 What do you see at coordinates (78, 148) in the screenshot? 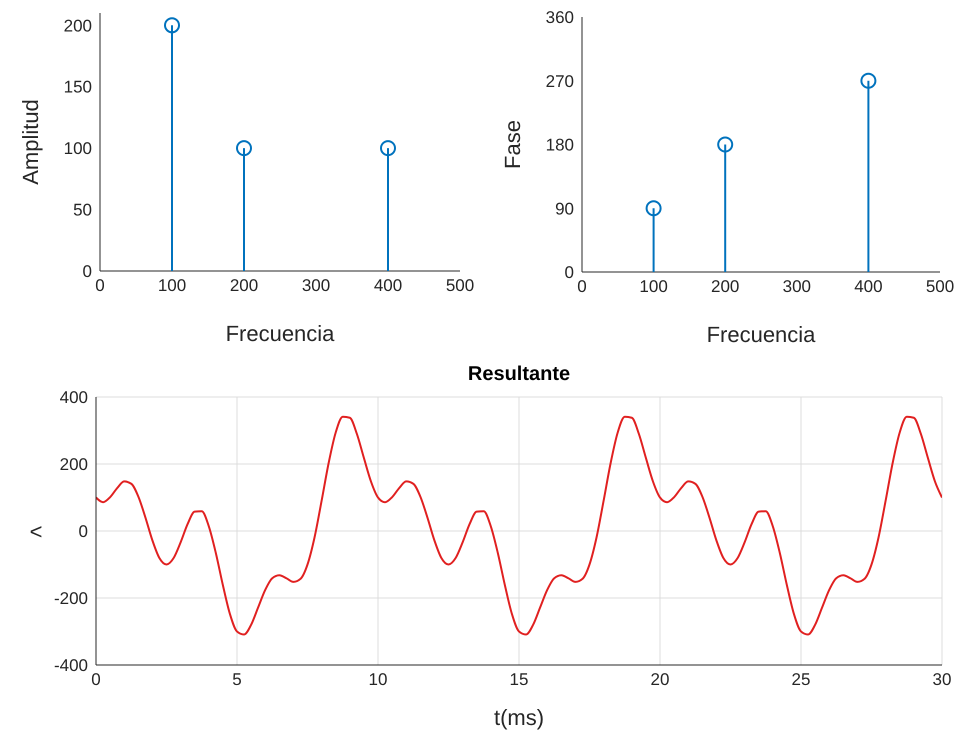
I see `y-tick-label: 100` at bounding box center [78, 148].